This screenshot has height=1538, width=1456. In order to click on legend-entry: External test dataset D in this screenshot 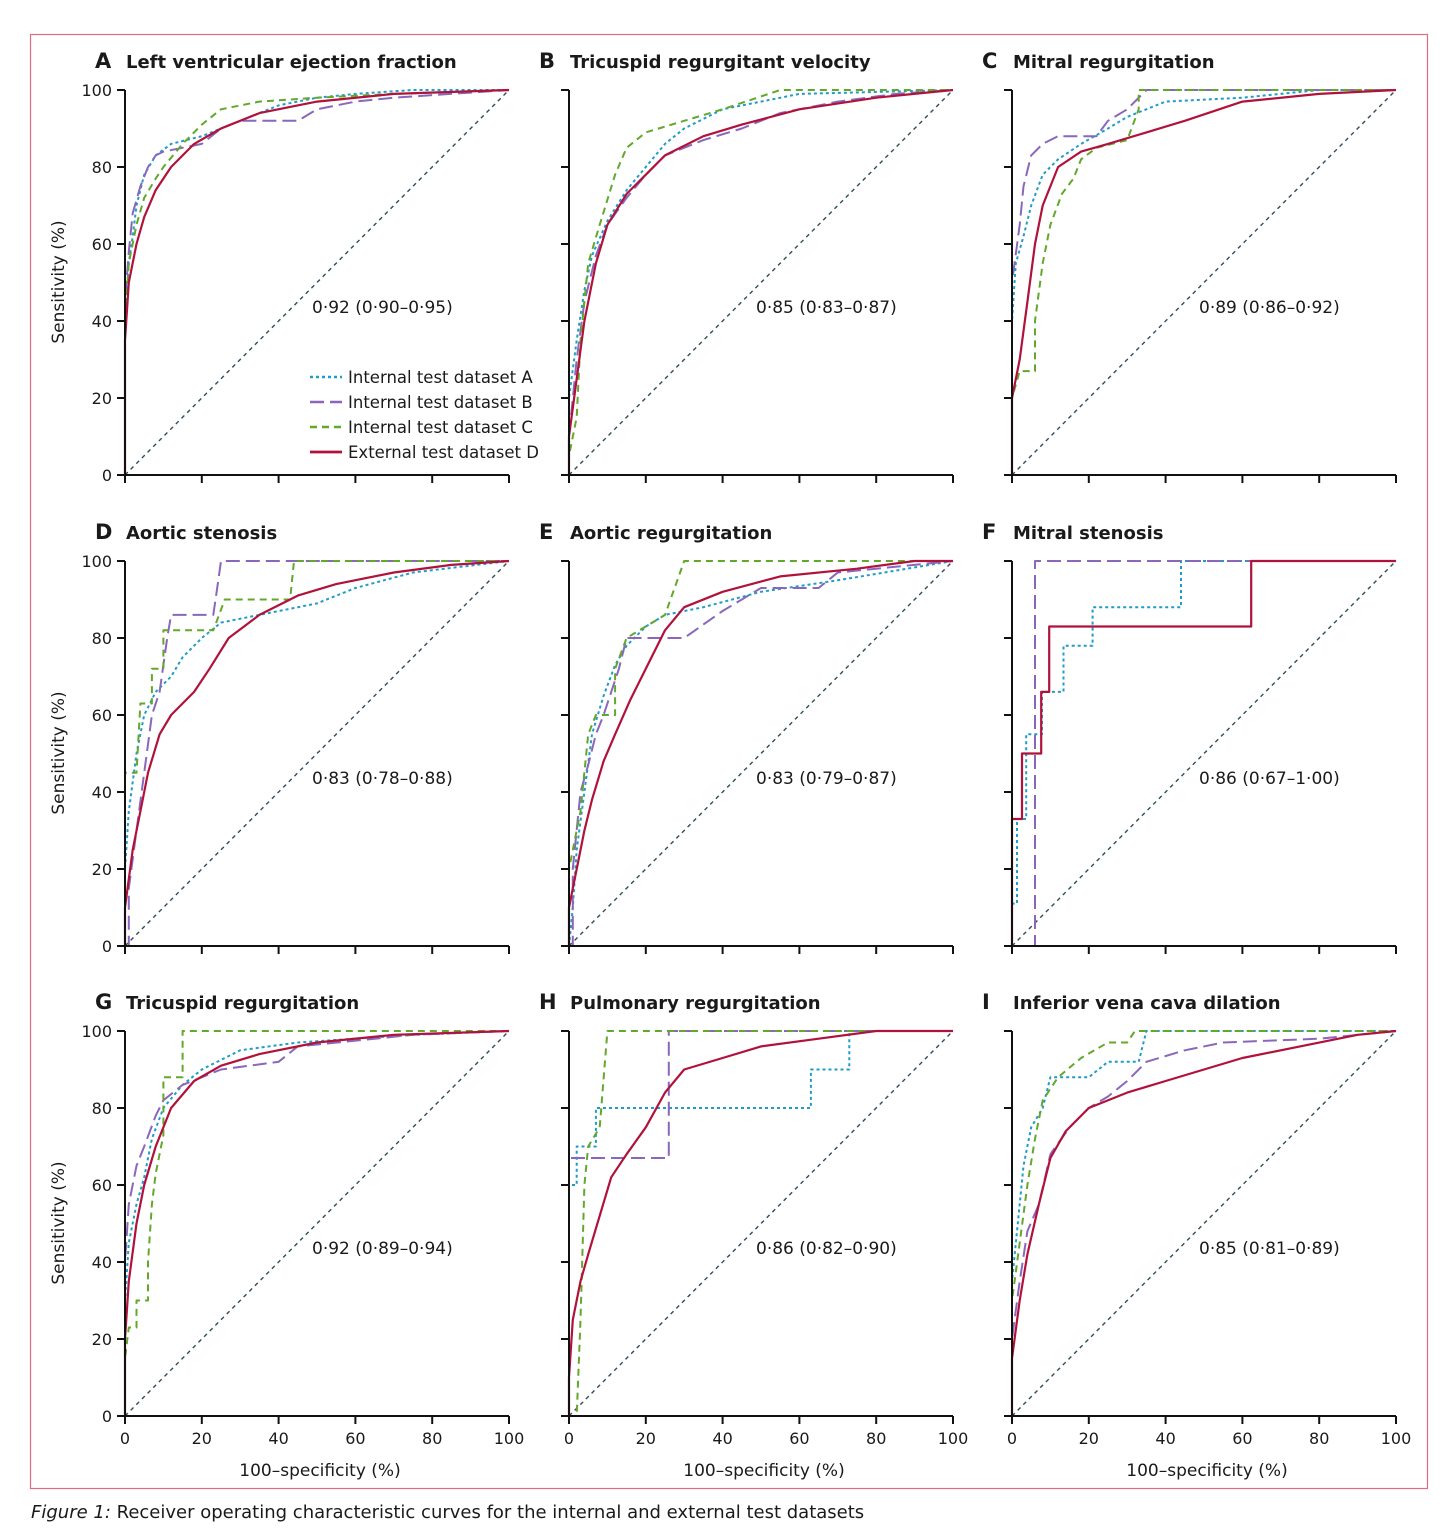, I will do `click(443, 452)`.